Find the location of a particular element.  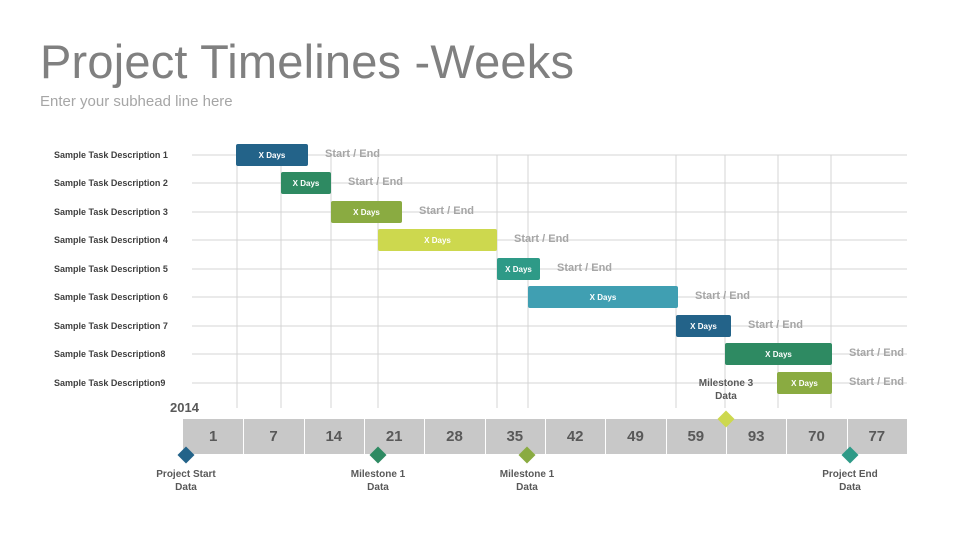

task-label: Sample Task Description 4 is located at coordinates (111, 240).